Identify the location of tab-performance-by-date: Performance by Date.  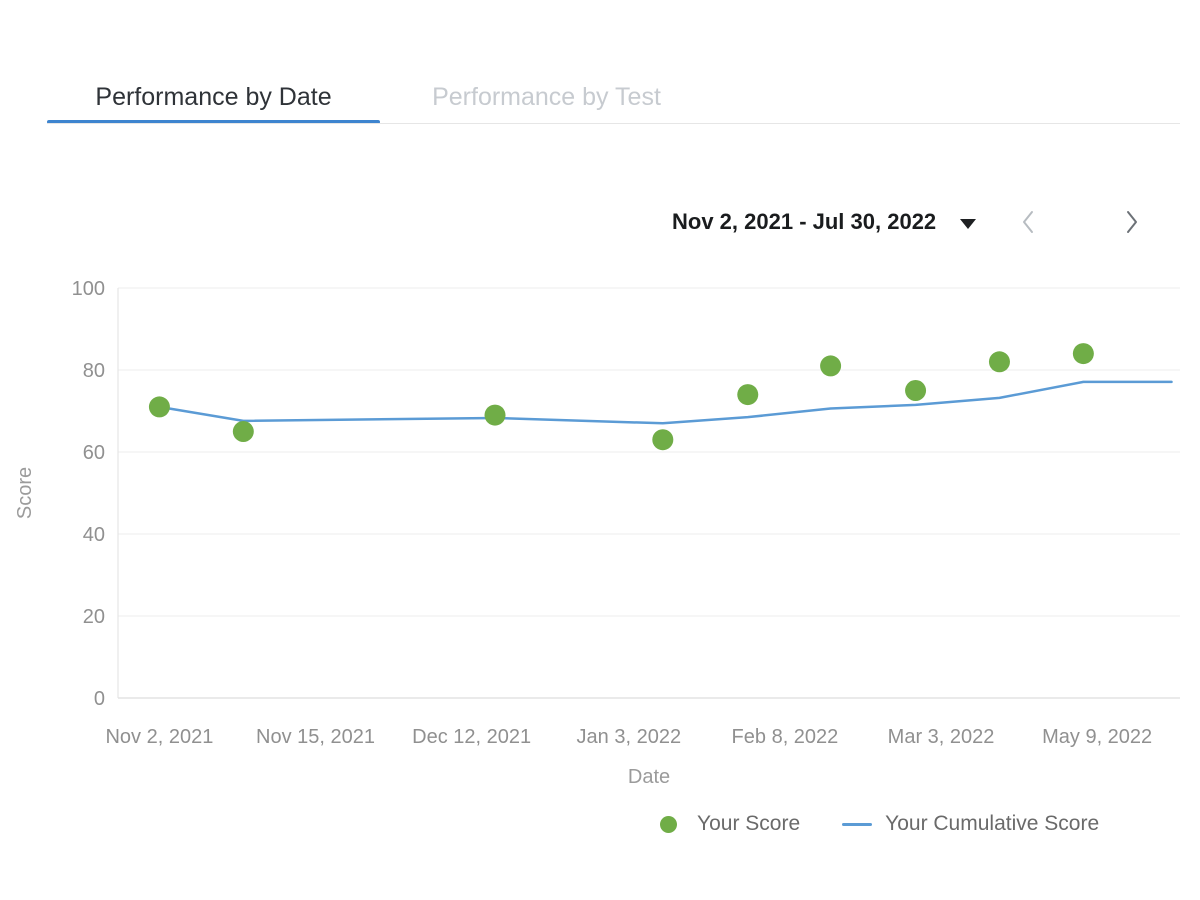
(213, 96).